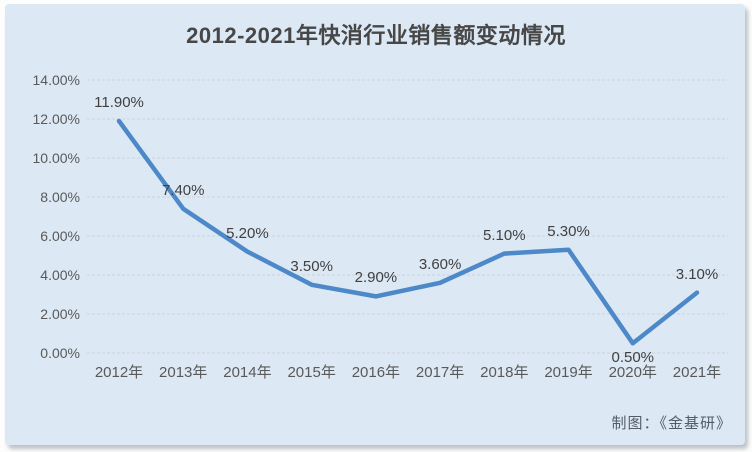 The width and height of the screenshot is (752, 452). Describe the element at coordinates (60, 275) in the screenshot. I see `y-tick-label: 4.00%` at that location.